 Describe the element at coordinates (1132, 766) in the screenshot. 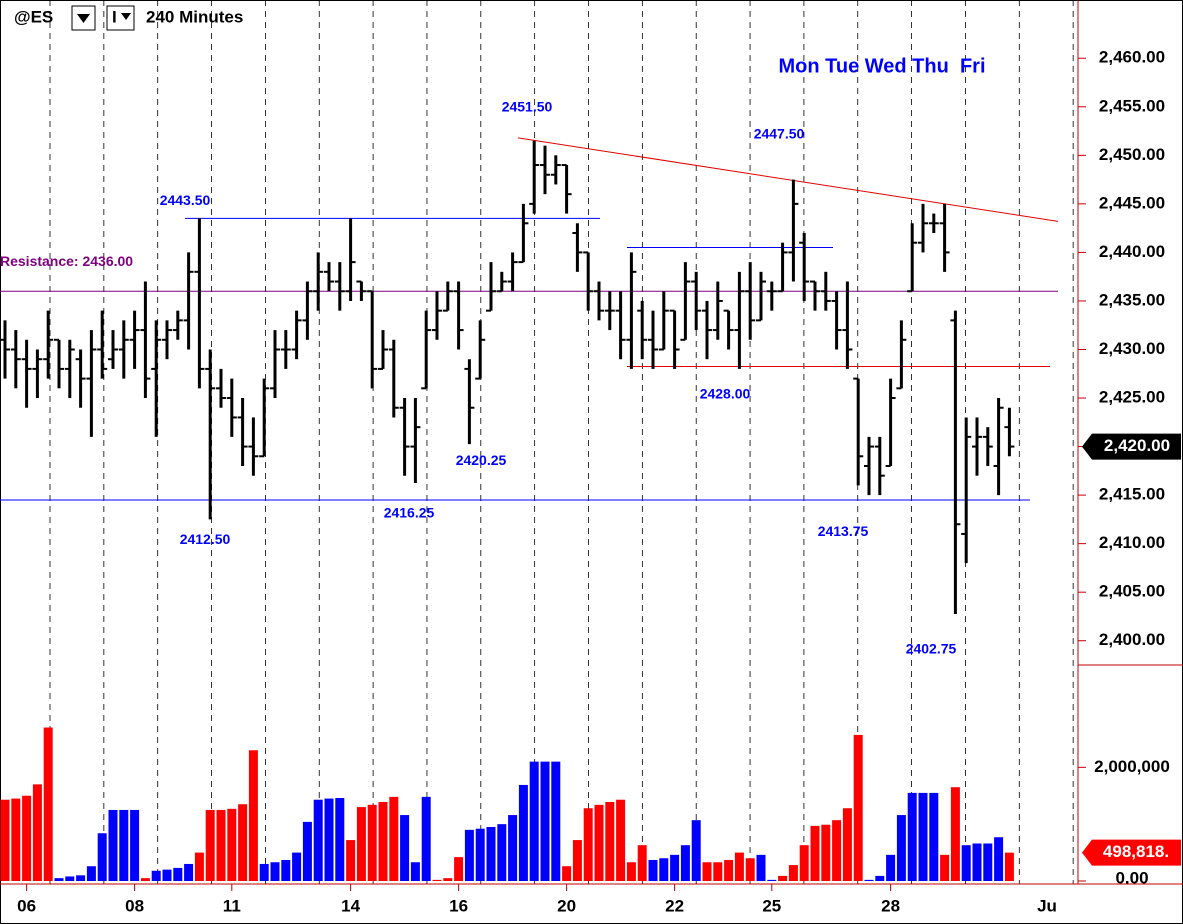

I see `volume-tick-label: 2,000,000` at that location.